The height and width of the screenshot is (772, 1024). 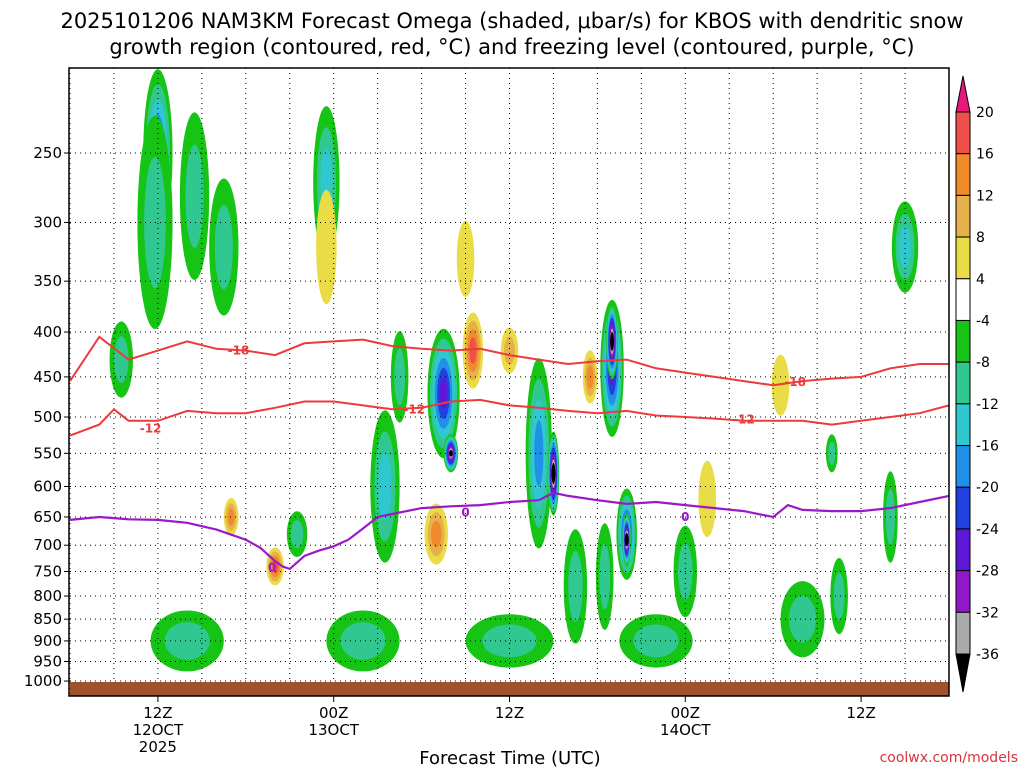 I want to click on y-tick-label-550: 550, so click(x=47, y=453).